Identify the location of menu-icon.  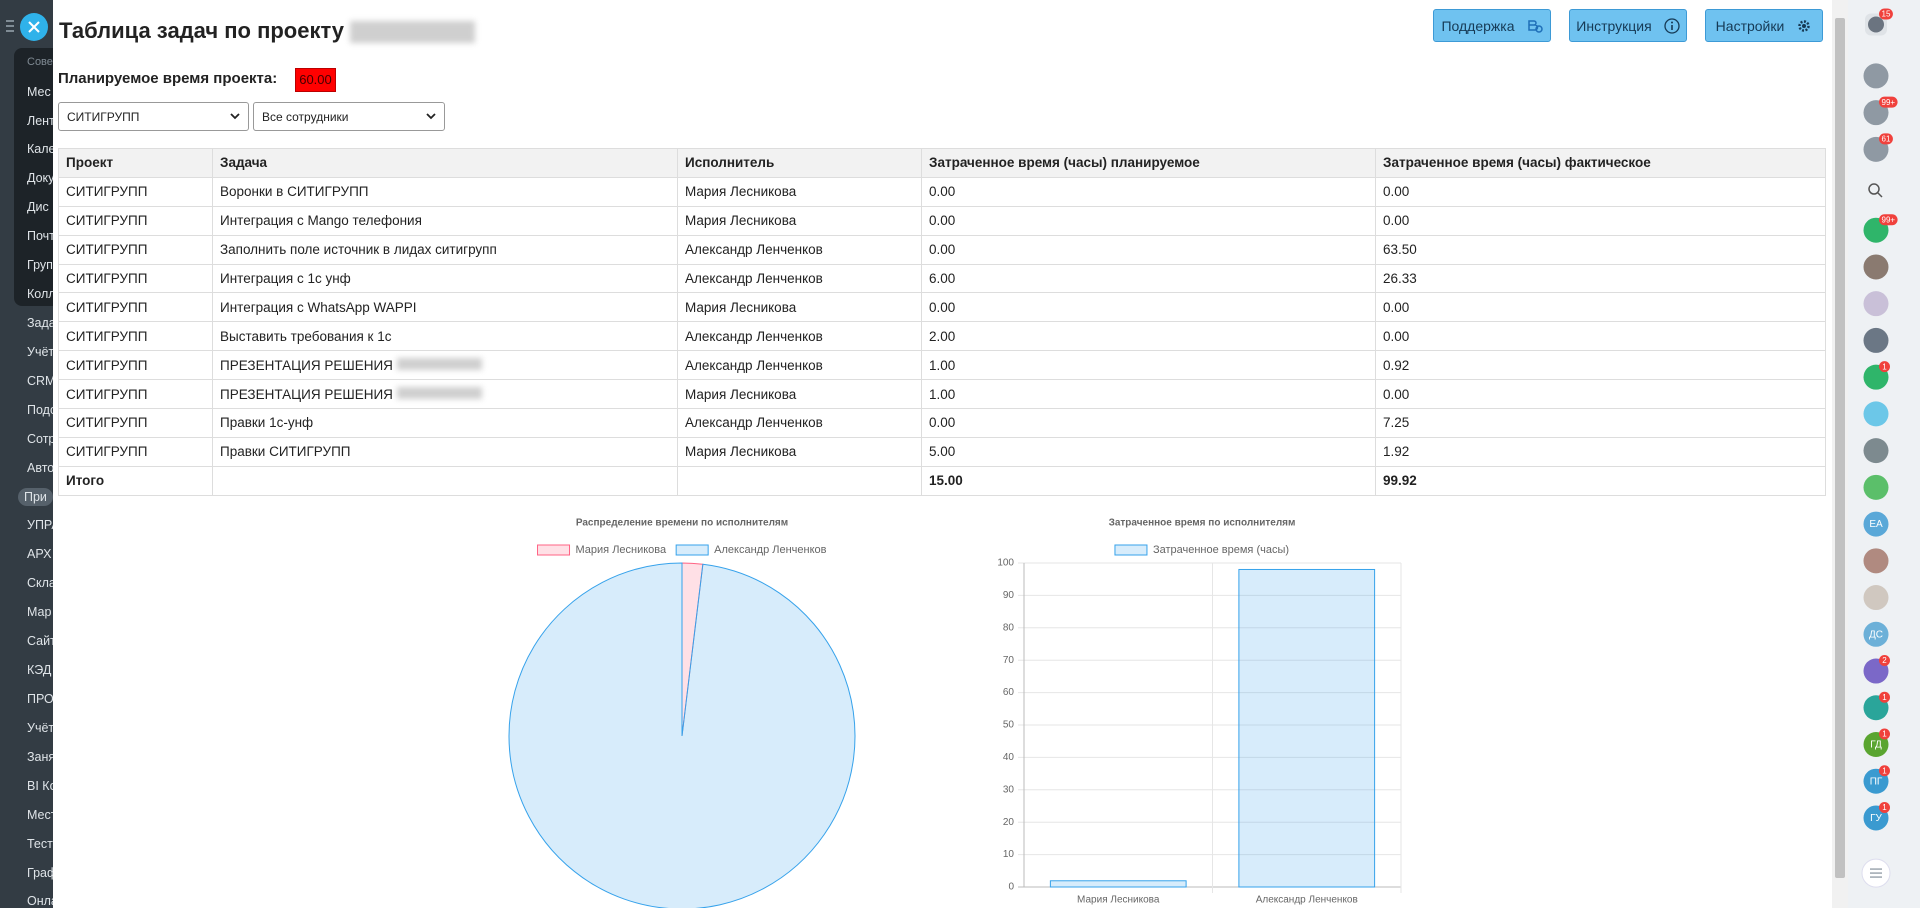
(10, 26).